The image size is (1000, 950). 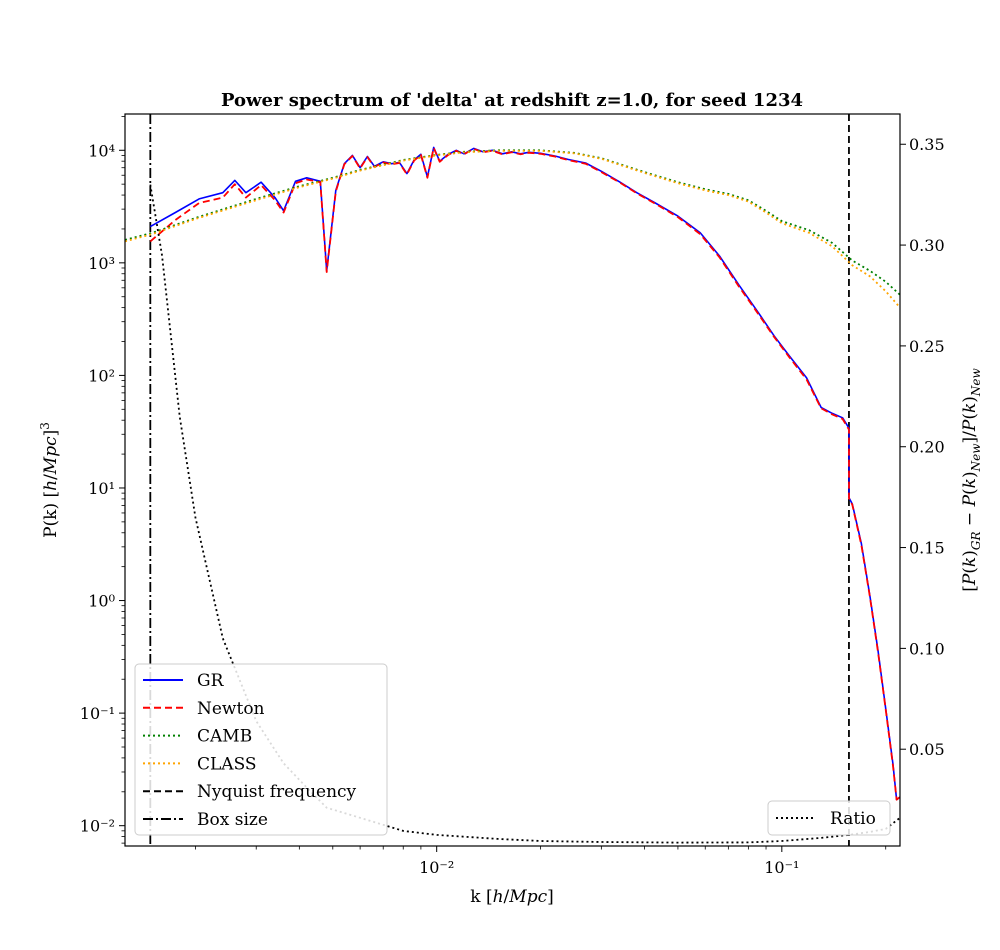 I want to click on y-axis-right-label: [P(k)GR − P(k)New]/P(k)New, so click(x=971, y=479).